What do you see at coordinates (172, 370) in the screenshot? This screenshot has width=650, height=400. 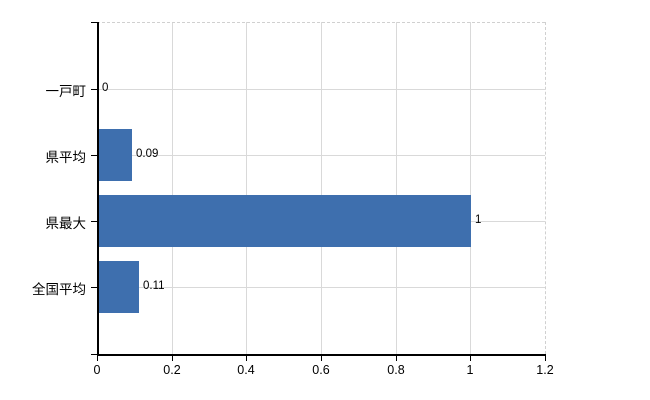 I see `x-tick-label: 0.2` at bounding box center [172, 370].